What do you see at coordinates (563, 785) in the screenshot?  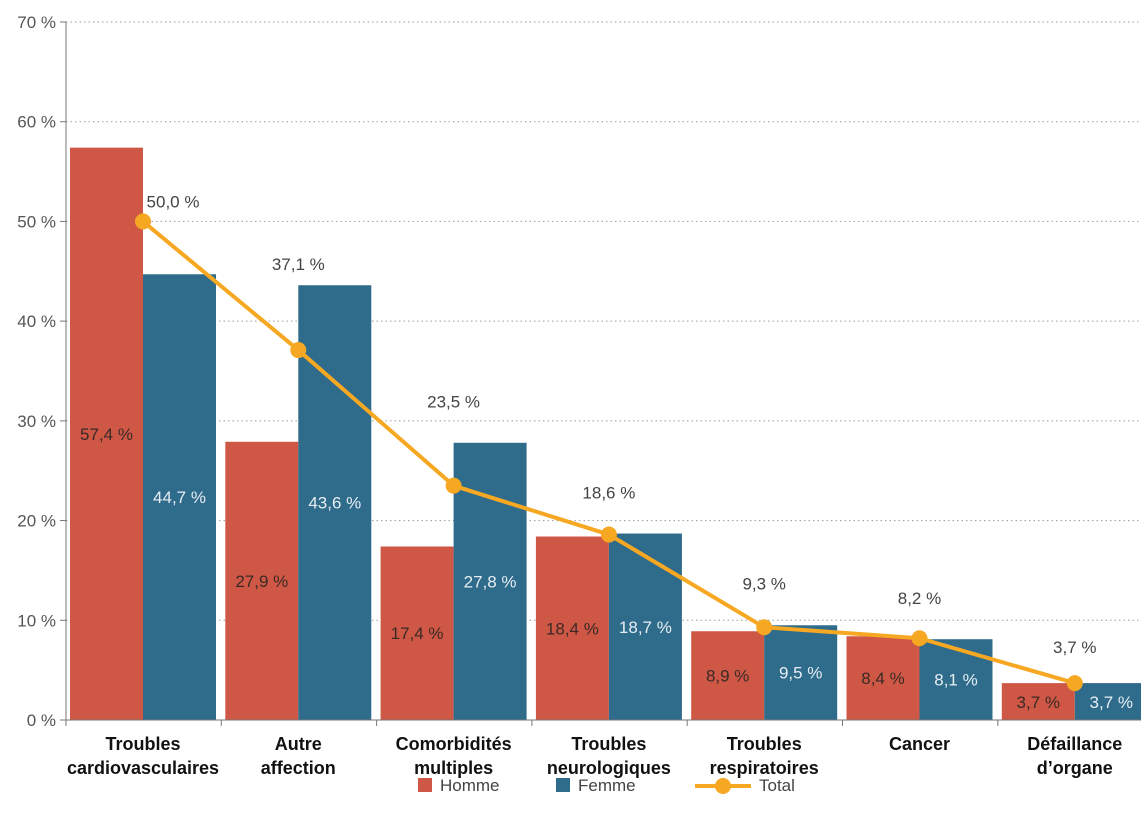 I see `legend-swatch-femme` at bounding box center [563, 785].